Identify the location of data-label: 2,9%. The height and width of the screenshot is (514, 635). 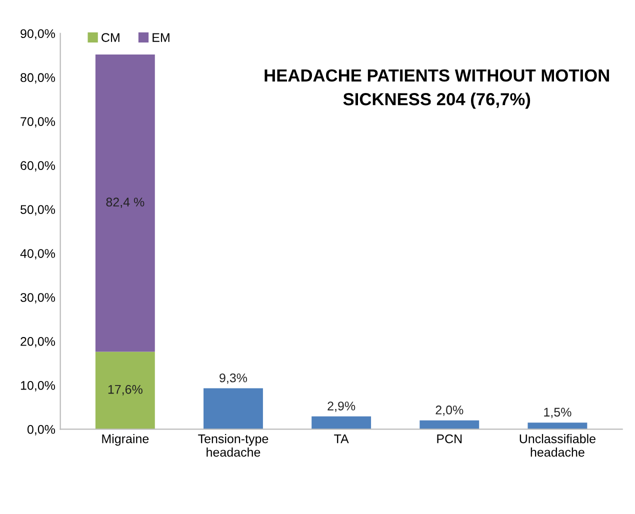
(342, 407).